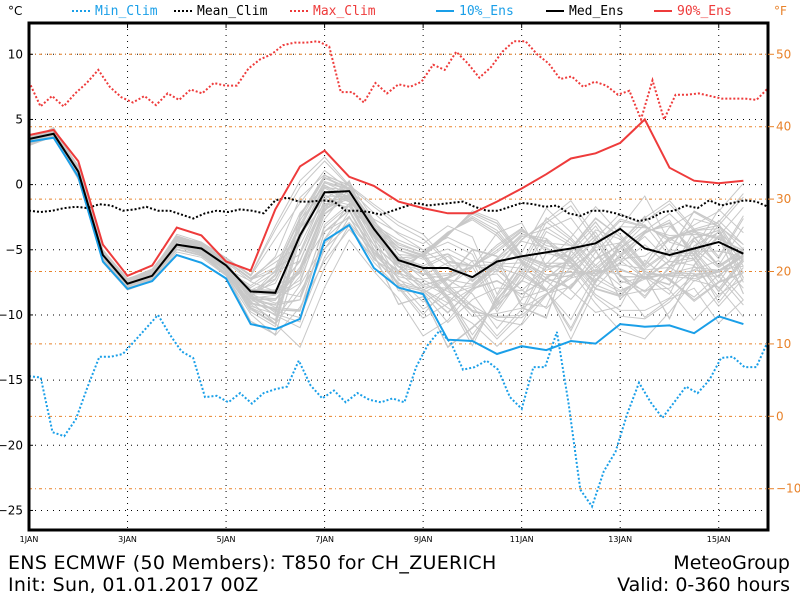 Image resolution: width=800 pixels, height=600 pixels. Describe the element at coordinates (780, 11) in the screenshot. I see `unit-fahrenheit-label: °F` at that location.